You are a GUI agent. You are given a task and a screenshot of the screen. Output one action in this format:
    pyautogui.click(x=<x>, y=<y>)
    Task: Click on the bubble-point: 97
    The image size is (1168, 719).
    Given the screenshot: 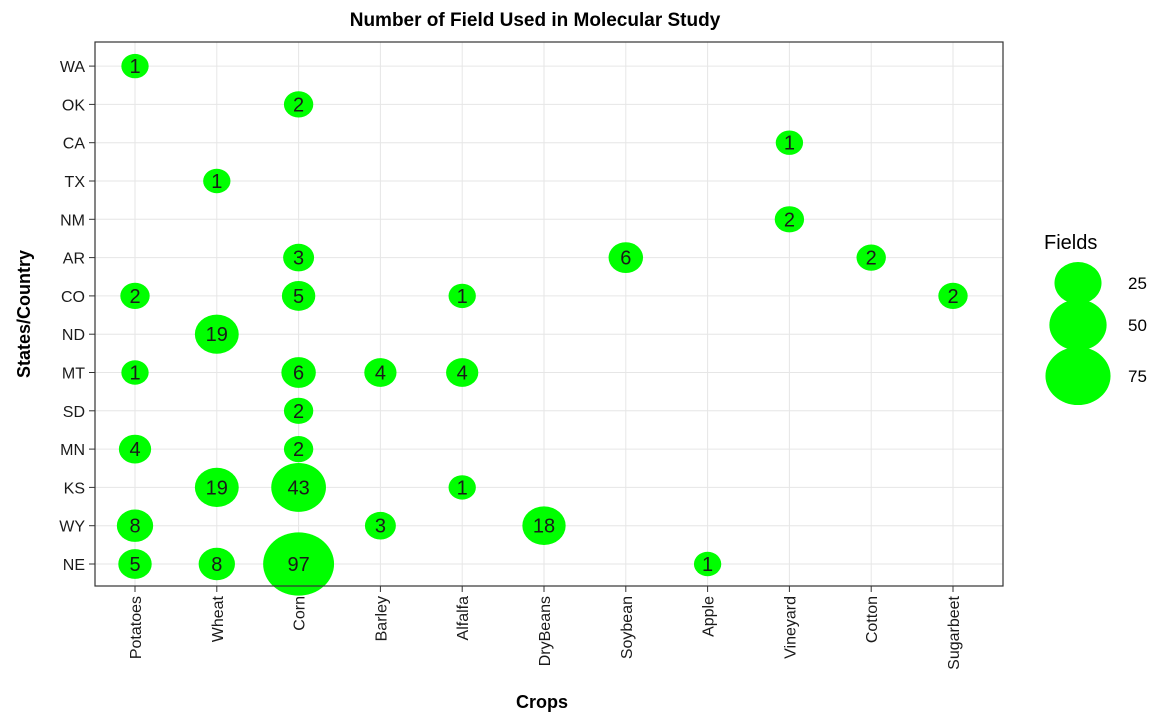 What is the action you would take?
    pyautogui.click(x=299, y=564)
    